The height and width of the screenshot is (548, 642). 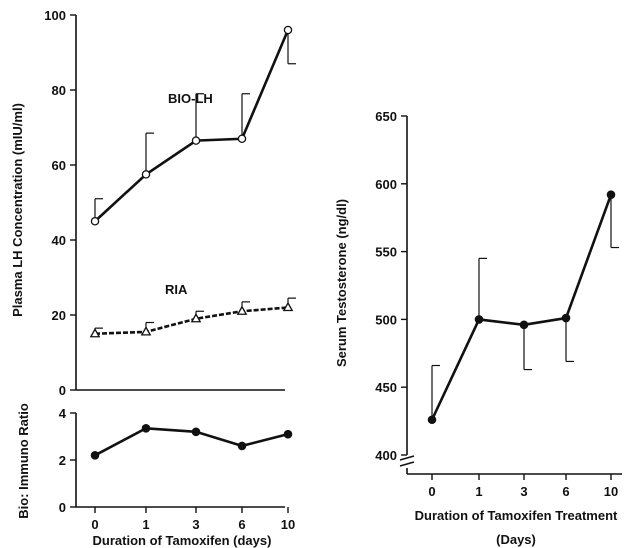 What do you see at coordinates (386, 252) in the screenshot?
I see `y-tick-label: 550` at bounding box center [386, 252].